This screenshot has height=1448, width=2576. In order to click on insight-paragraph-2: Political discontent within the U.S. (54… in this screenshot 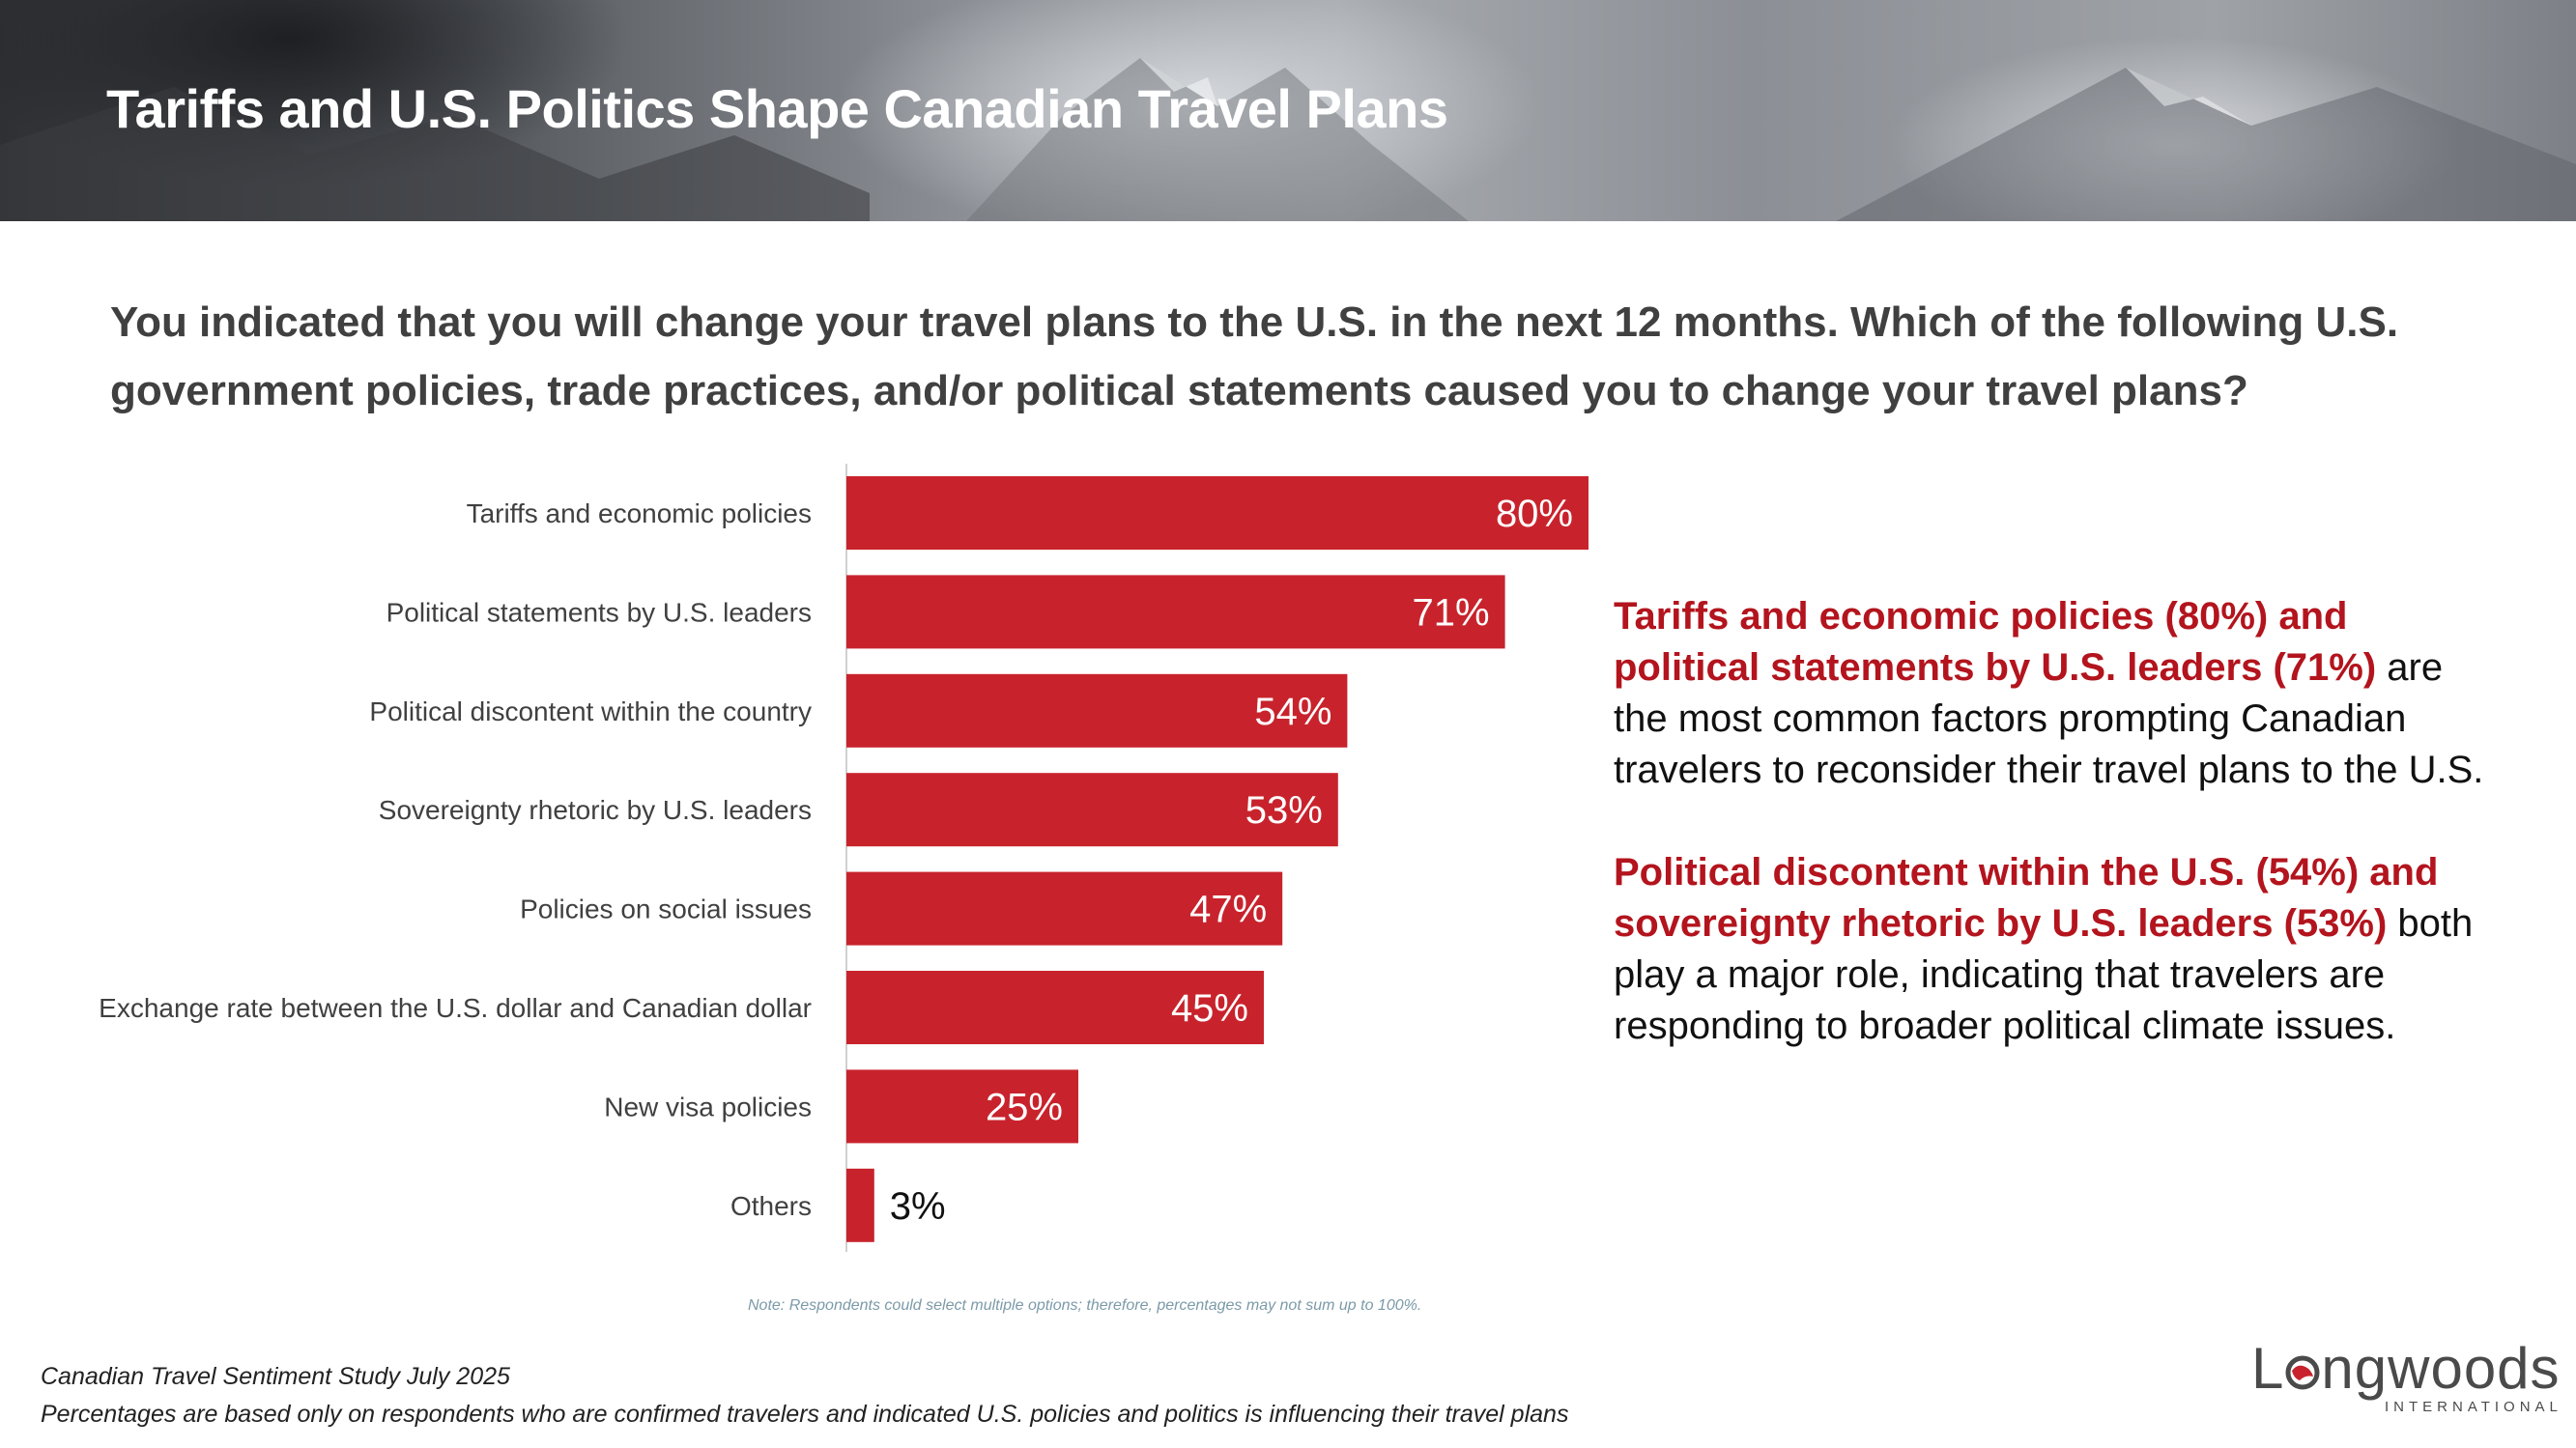, I will do `click(2059, 949)`.